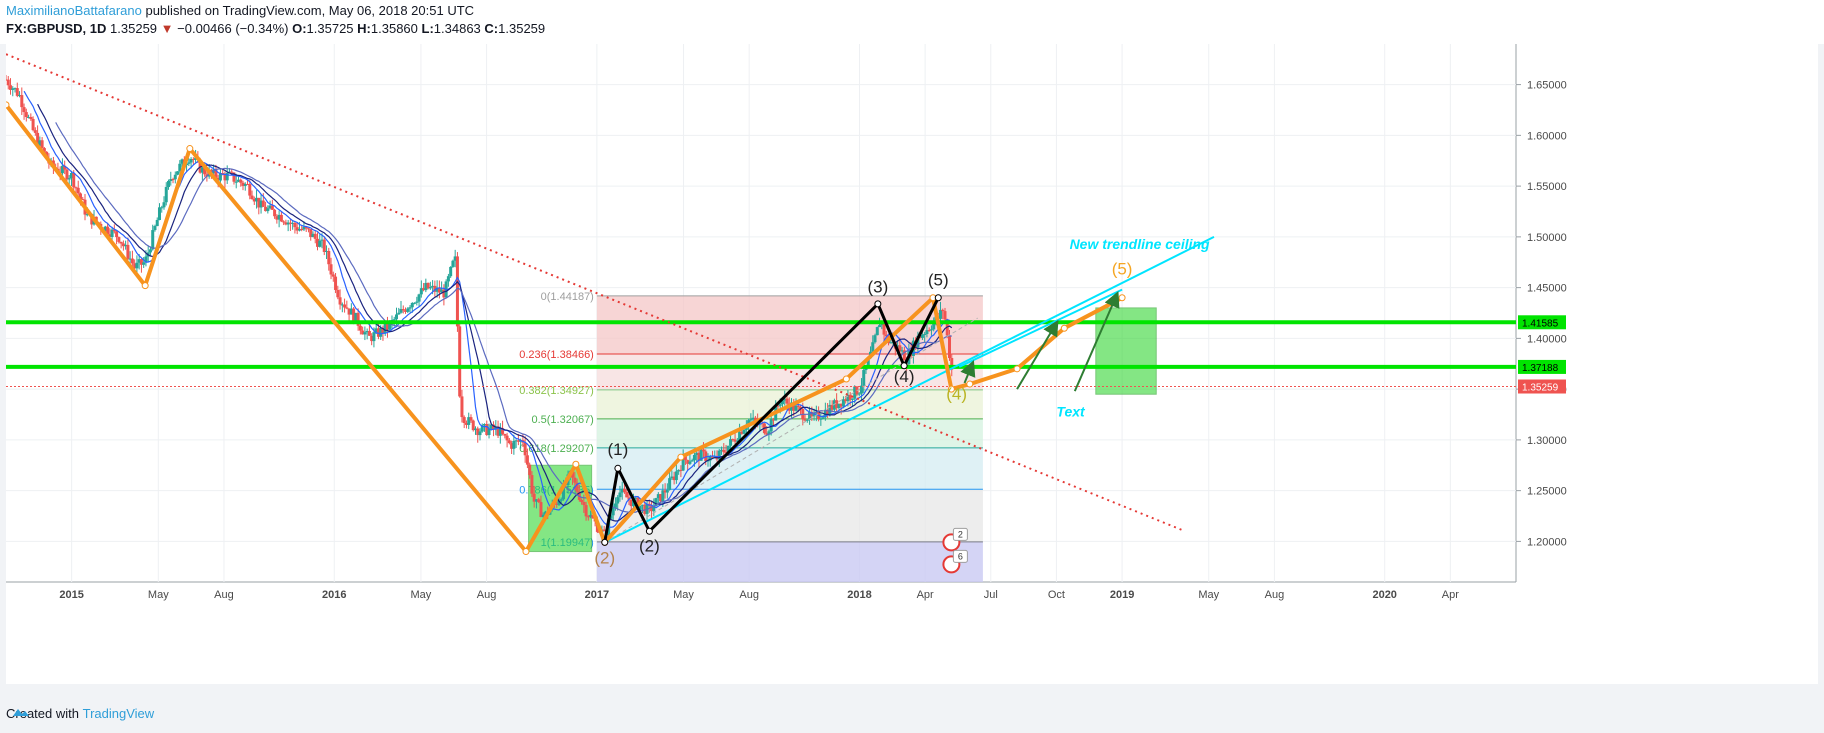  Describe the element at coordinates (74, 10) in the screenshot. I see `author-link: MaximilianoBattafarano` at that location.